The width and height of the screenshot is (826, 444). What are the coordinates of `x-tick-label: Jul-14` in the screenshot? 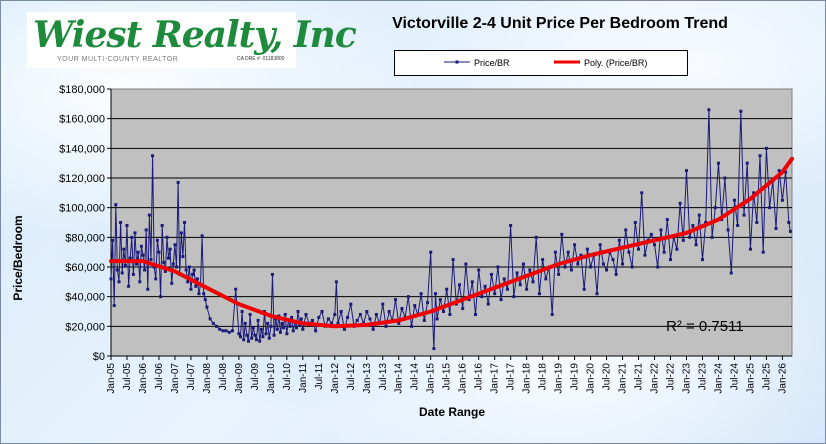 It's located at (415, 377).